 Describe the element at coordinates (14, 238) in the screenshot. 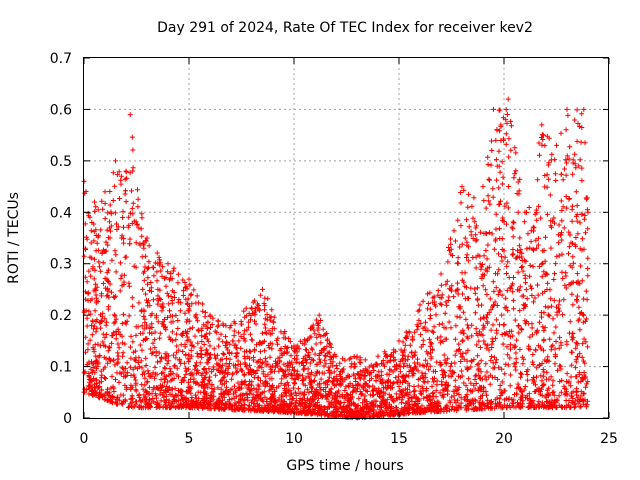

I see `y-axis-label: ROTI / TECUs` at that location.